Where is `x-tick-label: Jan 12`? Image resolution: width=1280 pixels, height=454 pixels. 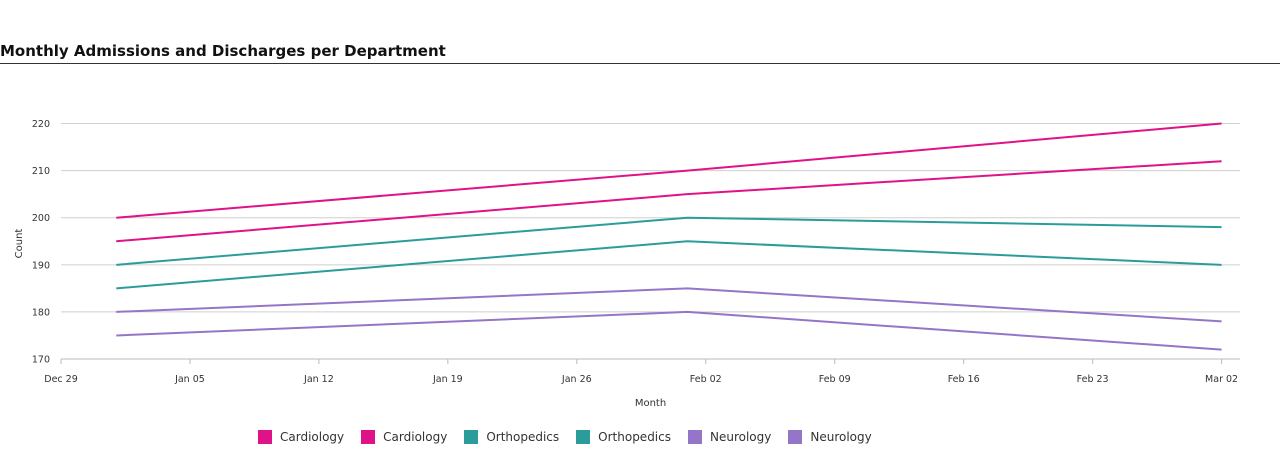 x-tick-label: Jan 12 is located at coordinates (318, 379).